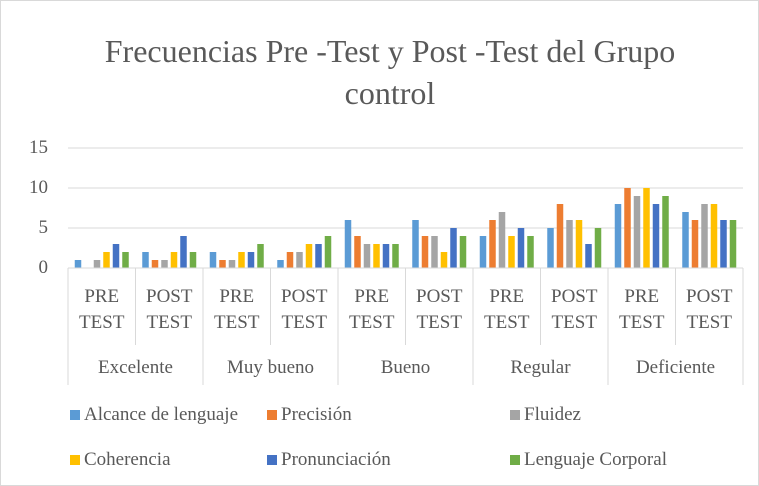 The image size is (759, 486). Describe the element at coordinates (161, 414) in the screenshot. I see `legend-label: Alcance de lenguaje` at that location.